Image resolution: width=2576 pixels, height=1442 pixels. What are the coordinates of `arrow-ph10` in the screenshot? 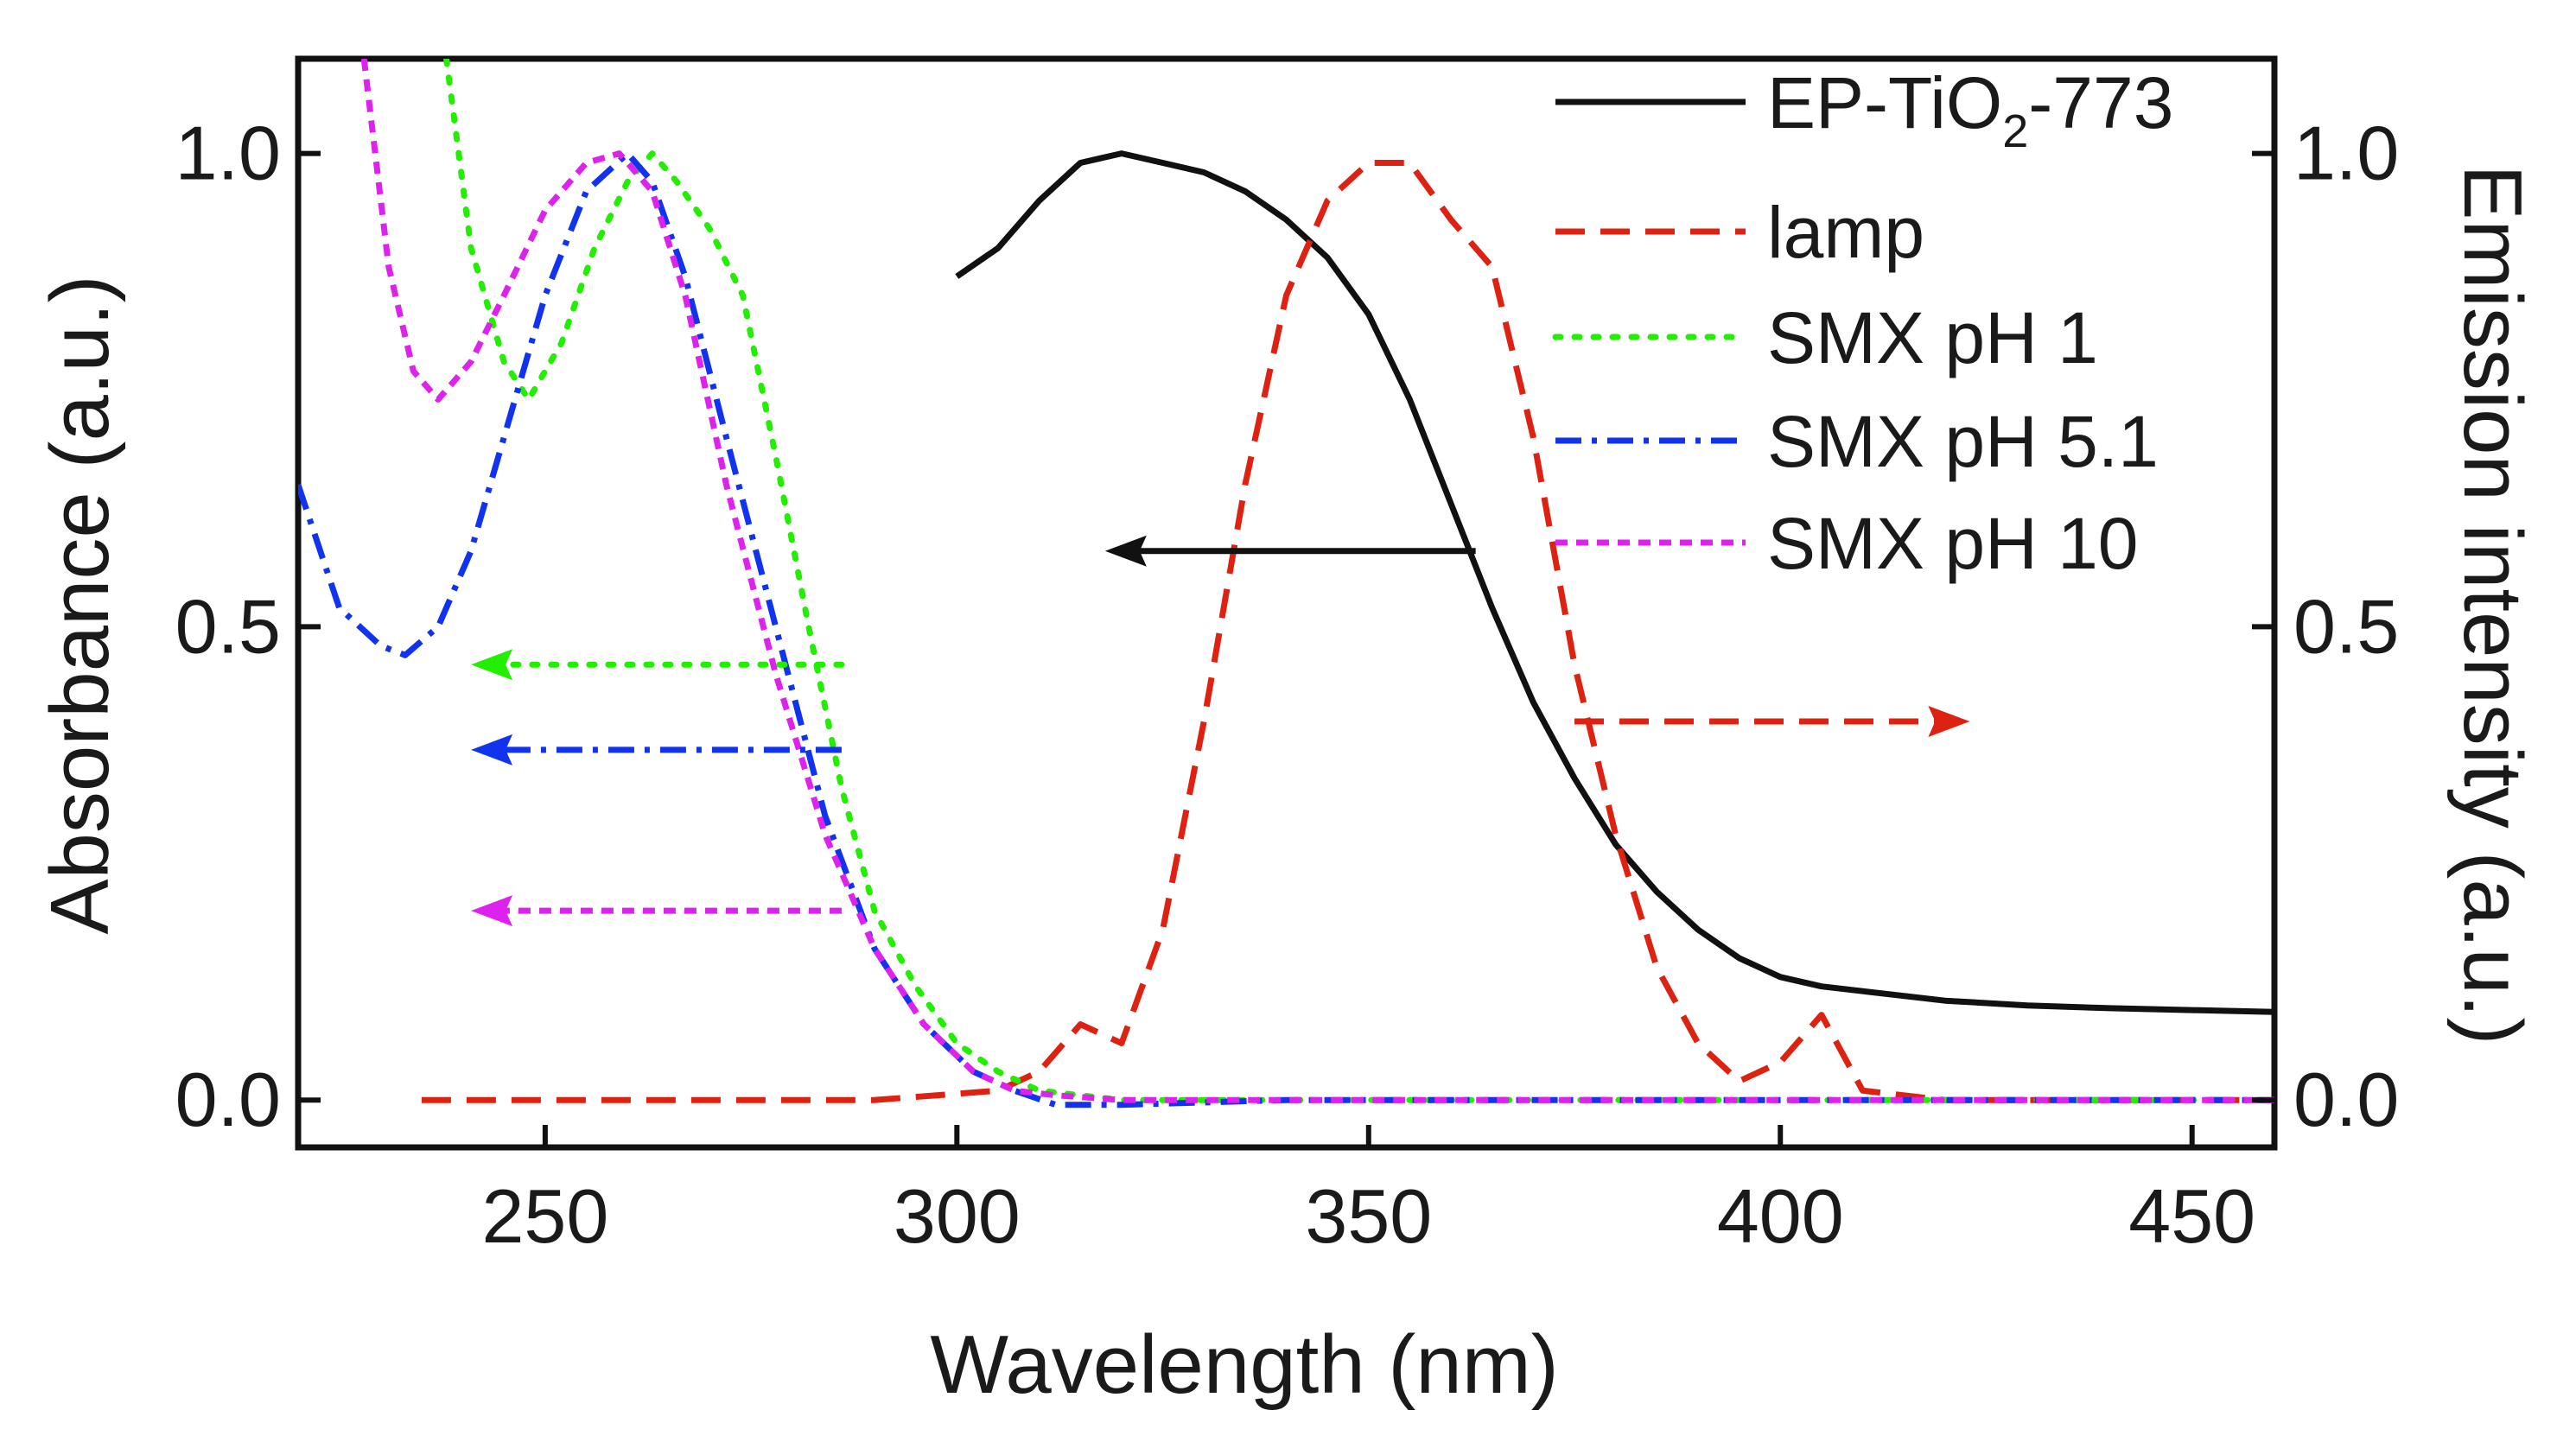 It's located at (657, 911).